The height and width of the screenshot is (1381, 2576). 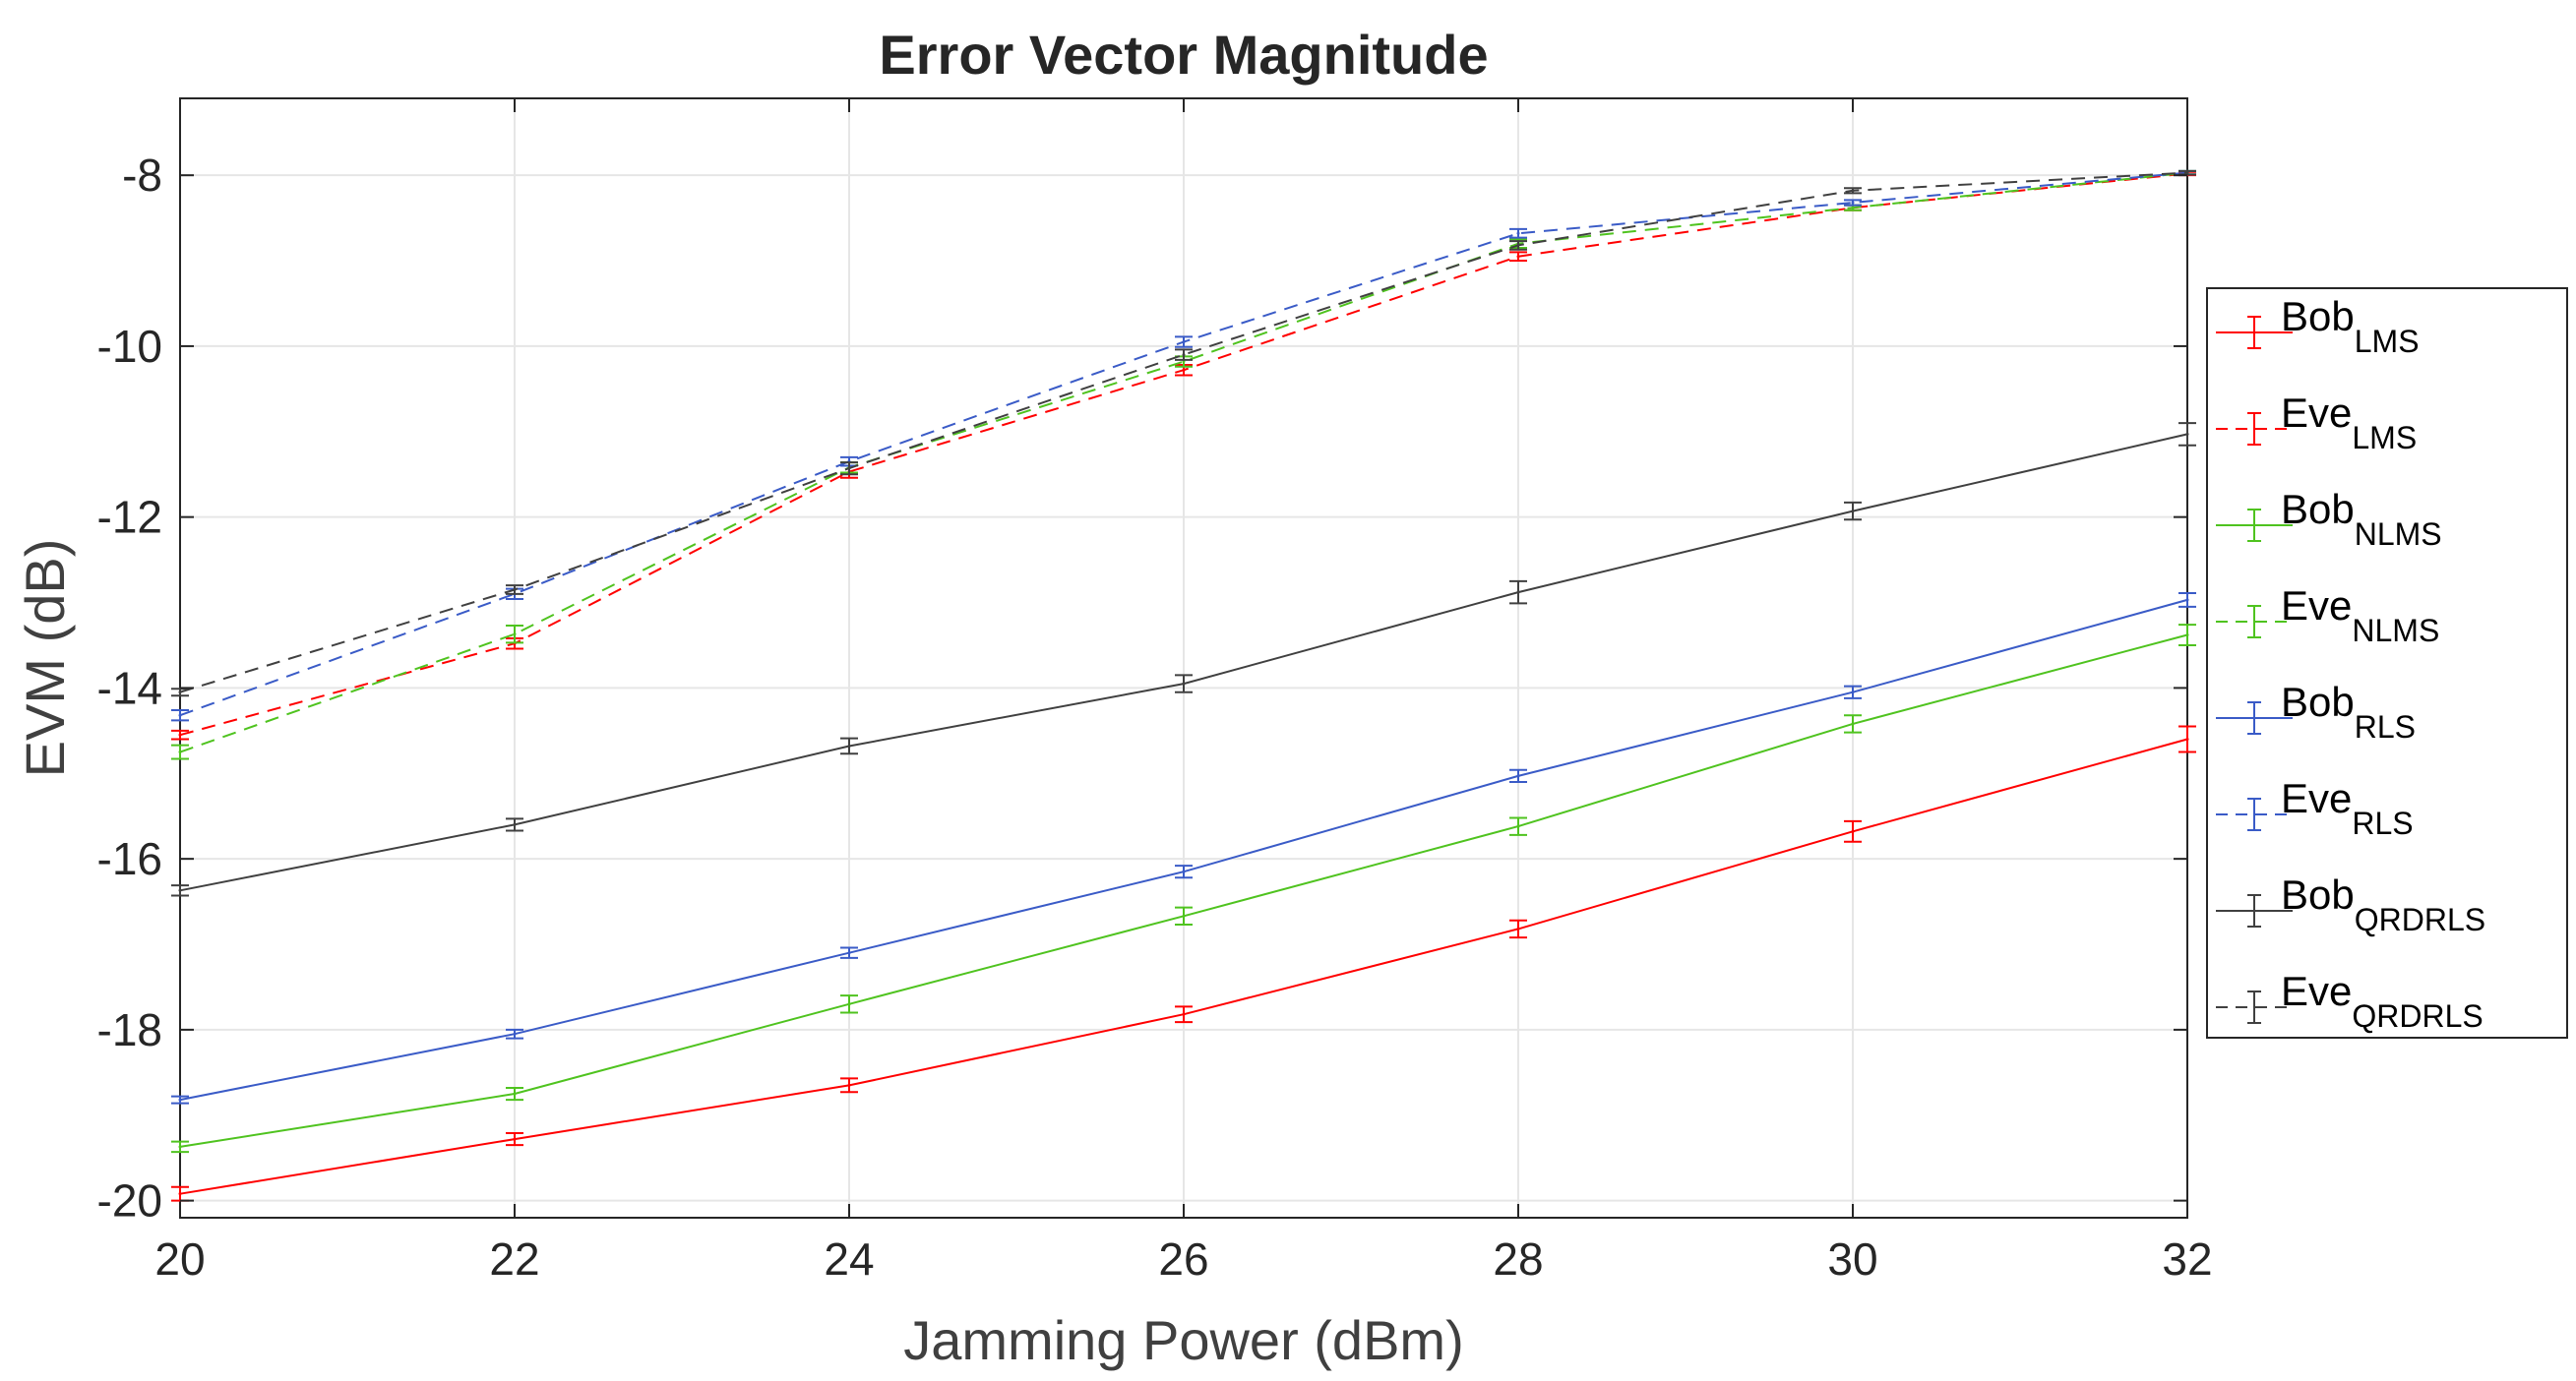 What do you see at coordinates (1183, 1259) in the screenshot?
I see `x-tick-label: 26` at bounding box center [1183, 1259].